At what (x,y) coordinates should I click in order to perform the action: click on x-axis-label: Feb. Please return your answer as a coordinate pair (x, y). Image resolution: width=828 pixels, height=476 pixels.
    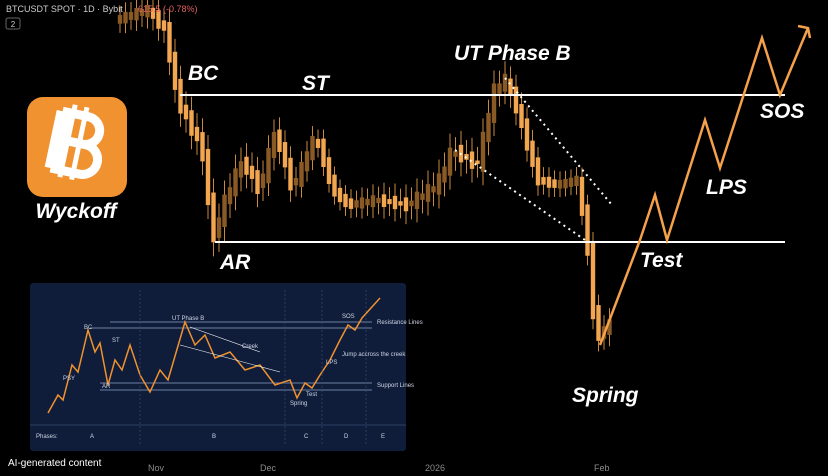
    Looking at the image, I should click on (602, 468).